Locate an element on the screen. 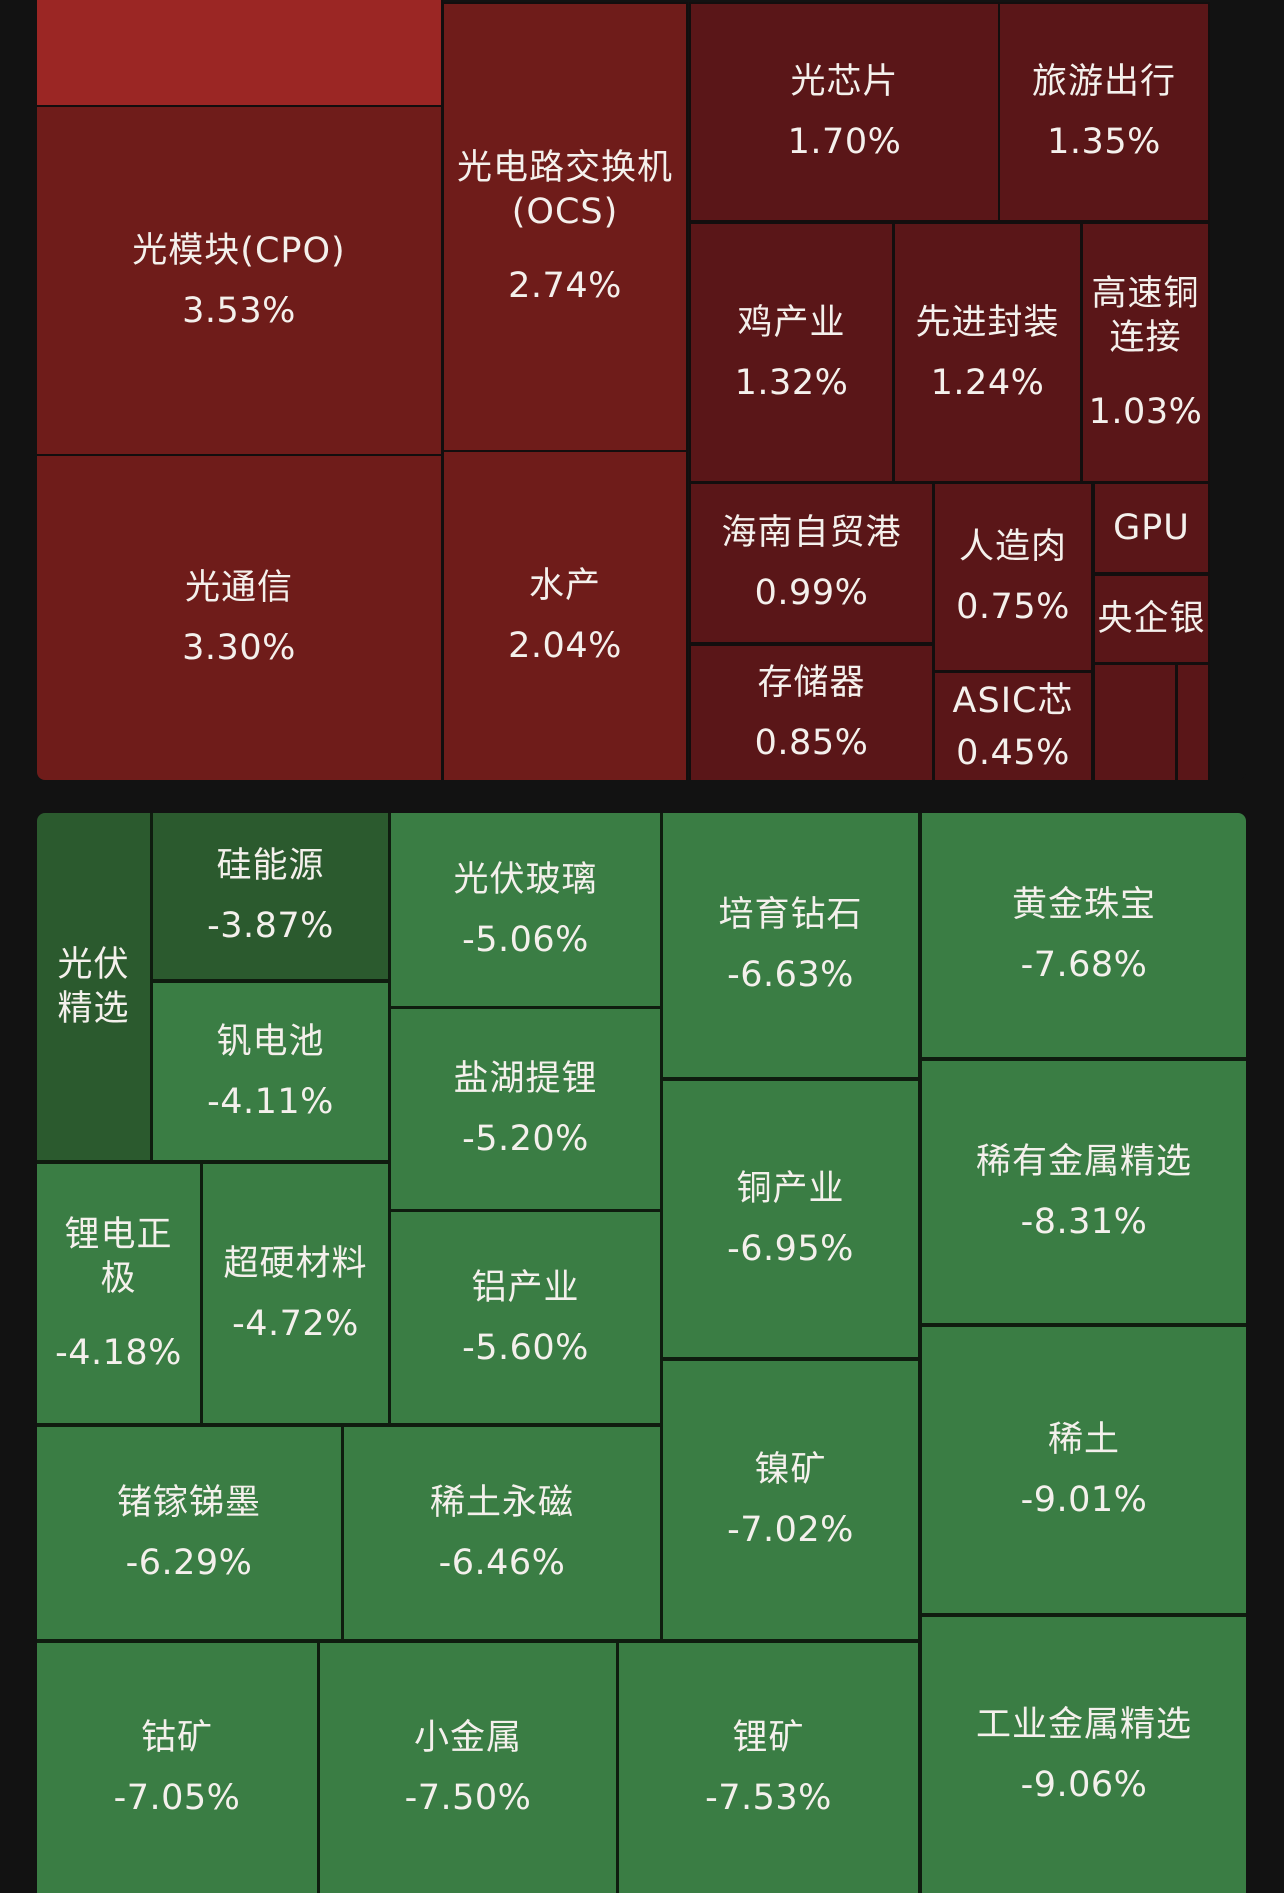  sector-name: ASIC芯 is located at coordinates (1013, 700).